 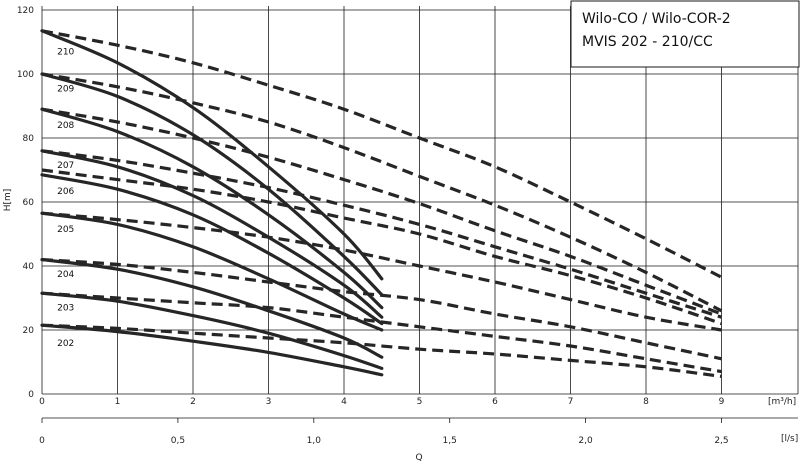 I want to click on x-tick-label: 6, so click(x=495, y=402).